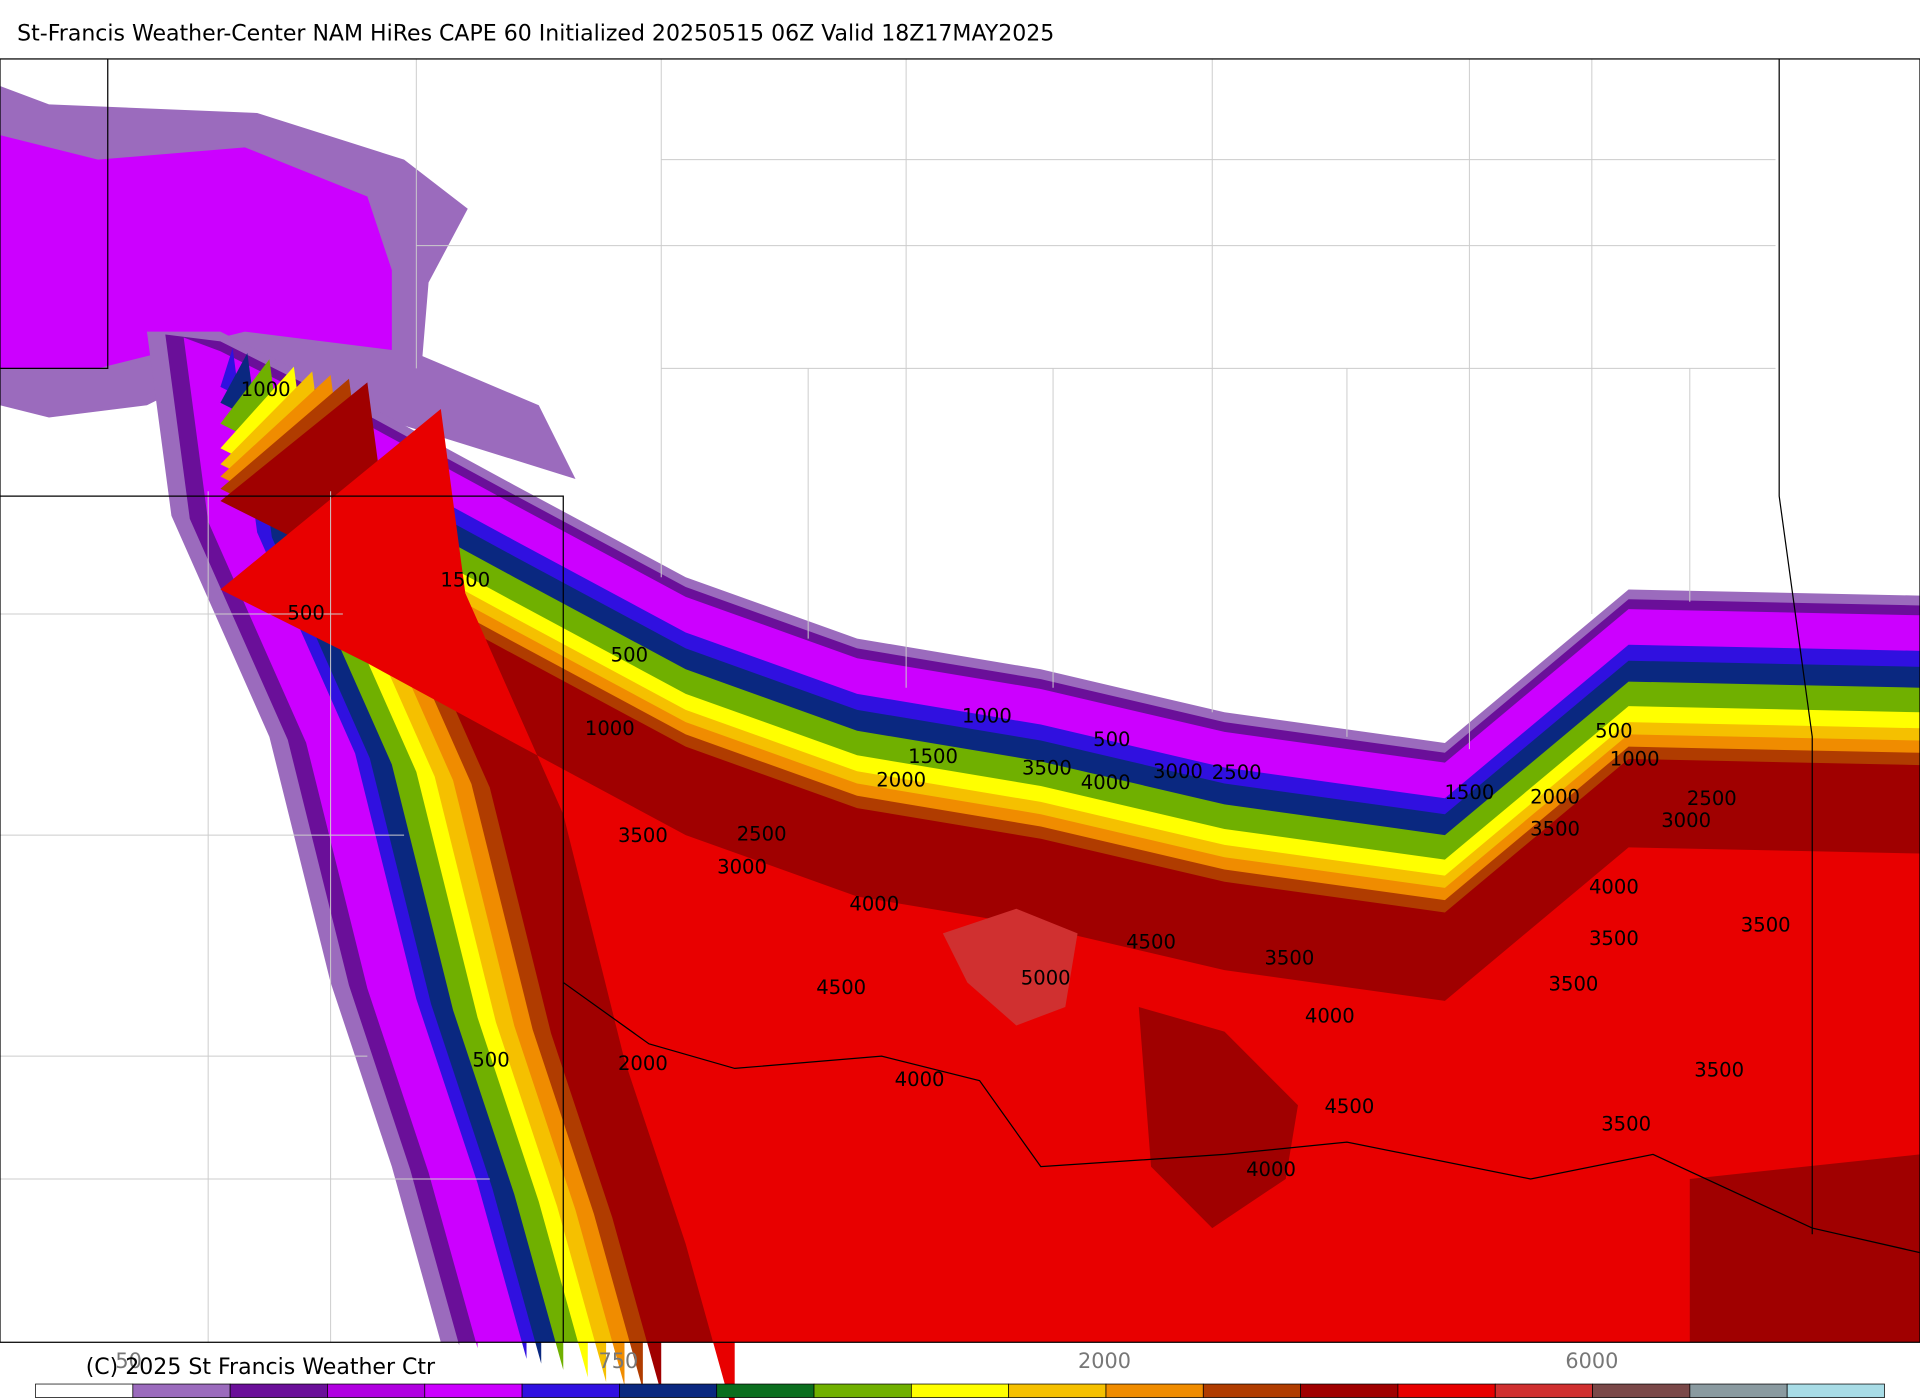  What do you see at coordinates (1104, 1361) in the screenshot?
I see `colorbar-label: 2000` at bounding box center [1104, 1361].